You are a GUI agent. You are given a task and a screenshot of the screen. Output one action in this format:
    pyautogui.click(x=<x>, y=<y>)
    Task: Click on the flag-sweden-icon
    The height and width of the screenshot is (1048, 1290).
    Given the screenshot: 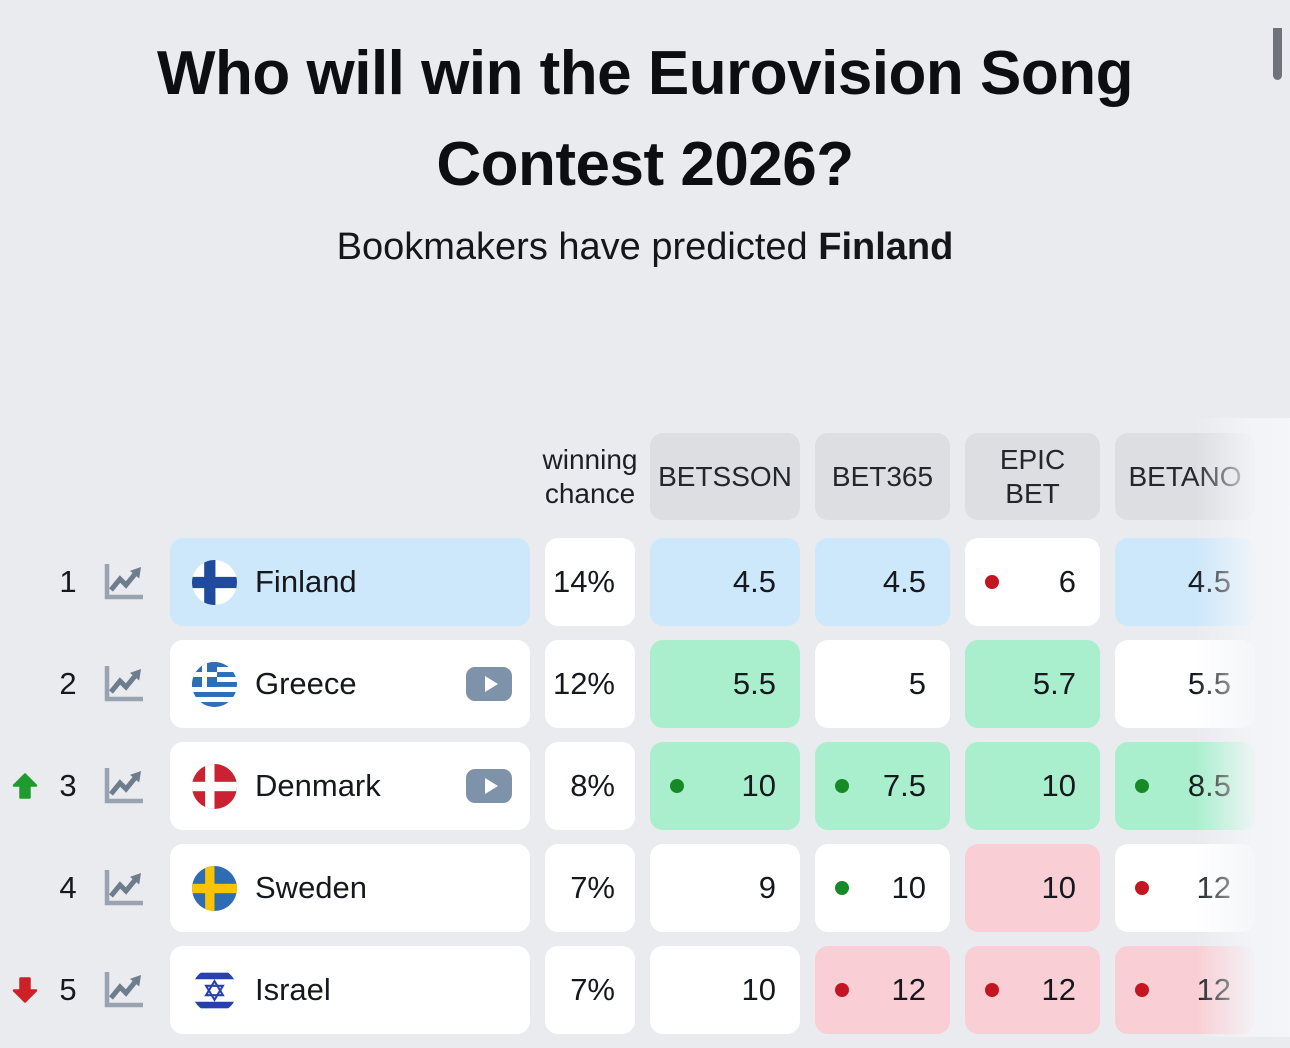 What is the action you would take?
    pyautogui.click(x=214, y=888)
    